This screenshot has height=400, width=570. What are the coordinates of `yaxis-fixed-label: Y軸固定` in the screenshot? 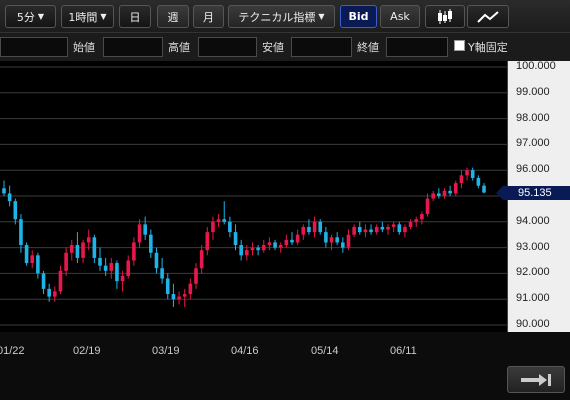 It's located at (488, 47).